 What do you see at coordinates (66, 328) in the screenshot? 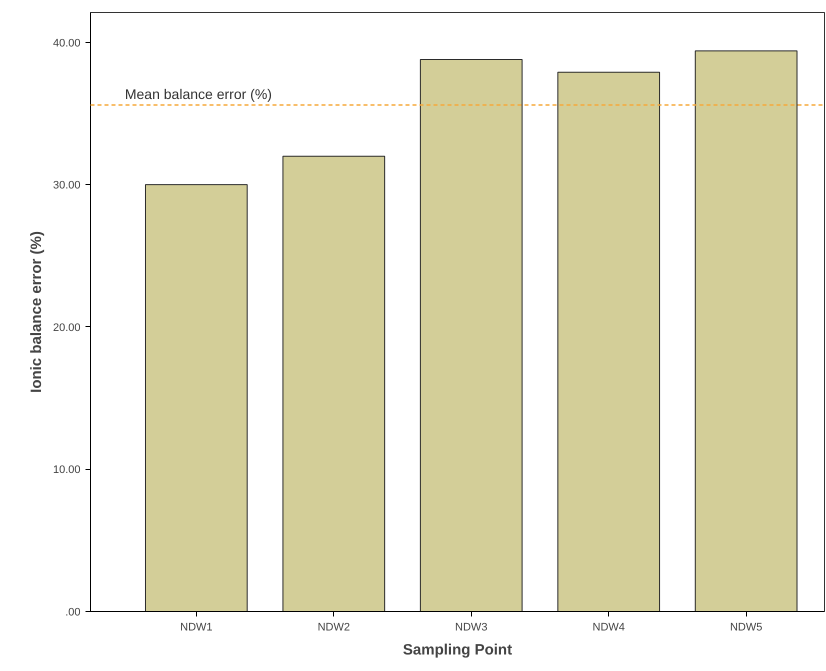
I see `y-tick-label: 20.00` at bounding box center [66, 328].